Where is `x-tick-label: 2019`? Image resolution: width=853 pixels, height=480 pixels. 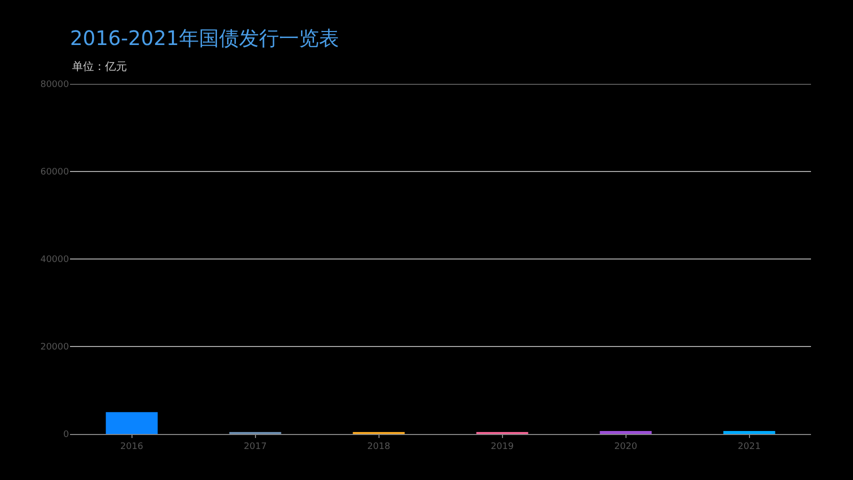 x-tick-label: 2019 is located at coordinates (502, 447).